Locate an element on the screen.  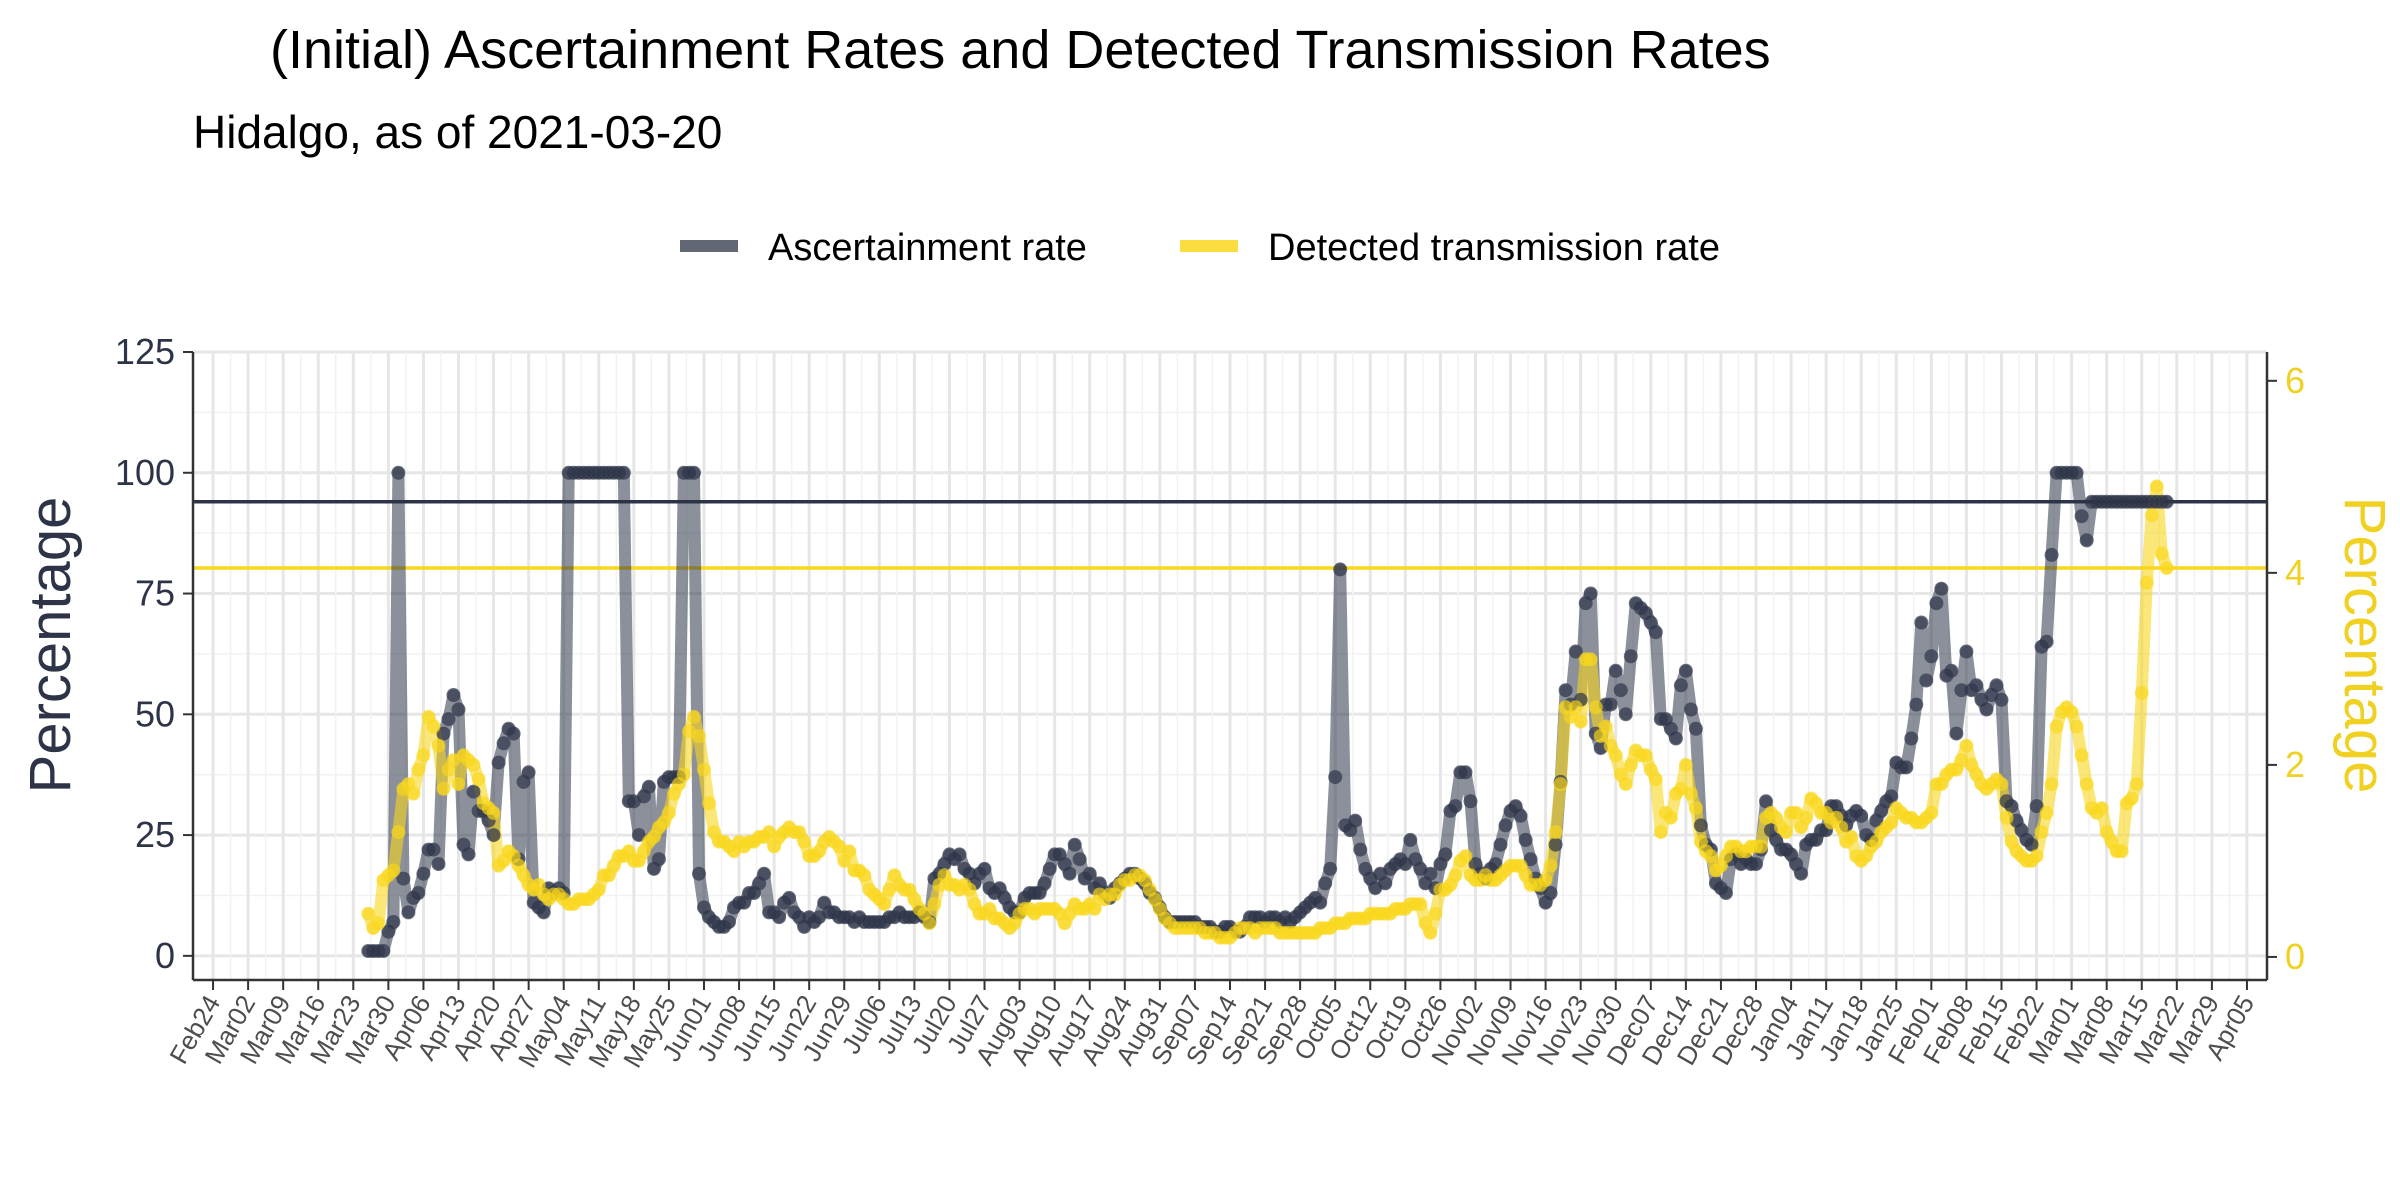
y-tick-label-left: 100 is located at coordinates (145, 472).